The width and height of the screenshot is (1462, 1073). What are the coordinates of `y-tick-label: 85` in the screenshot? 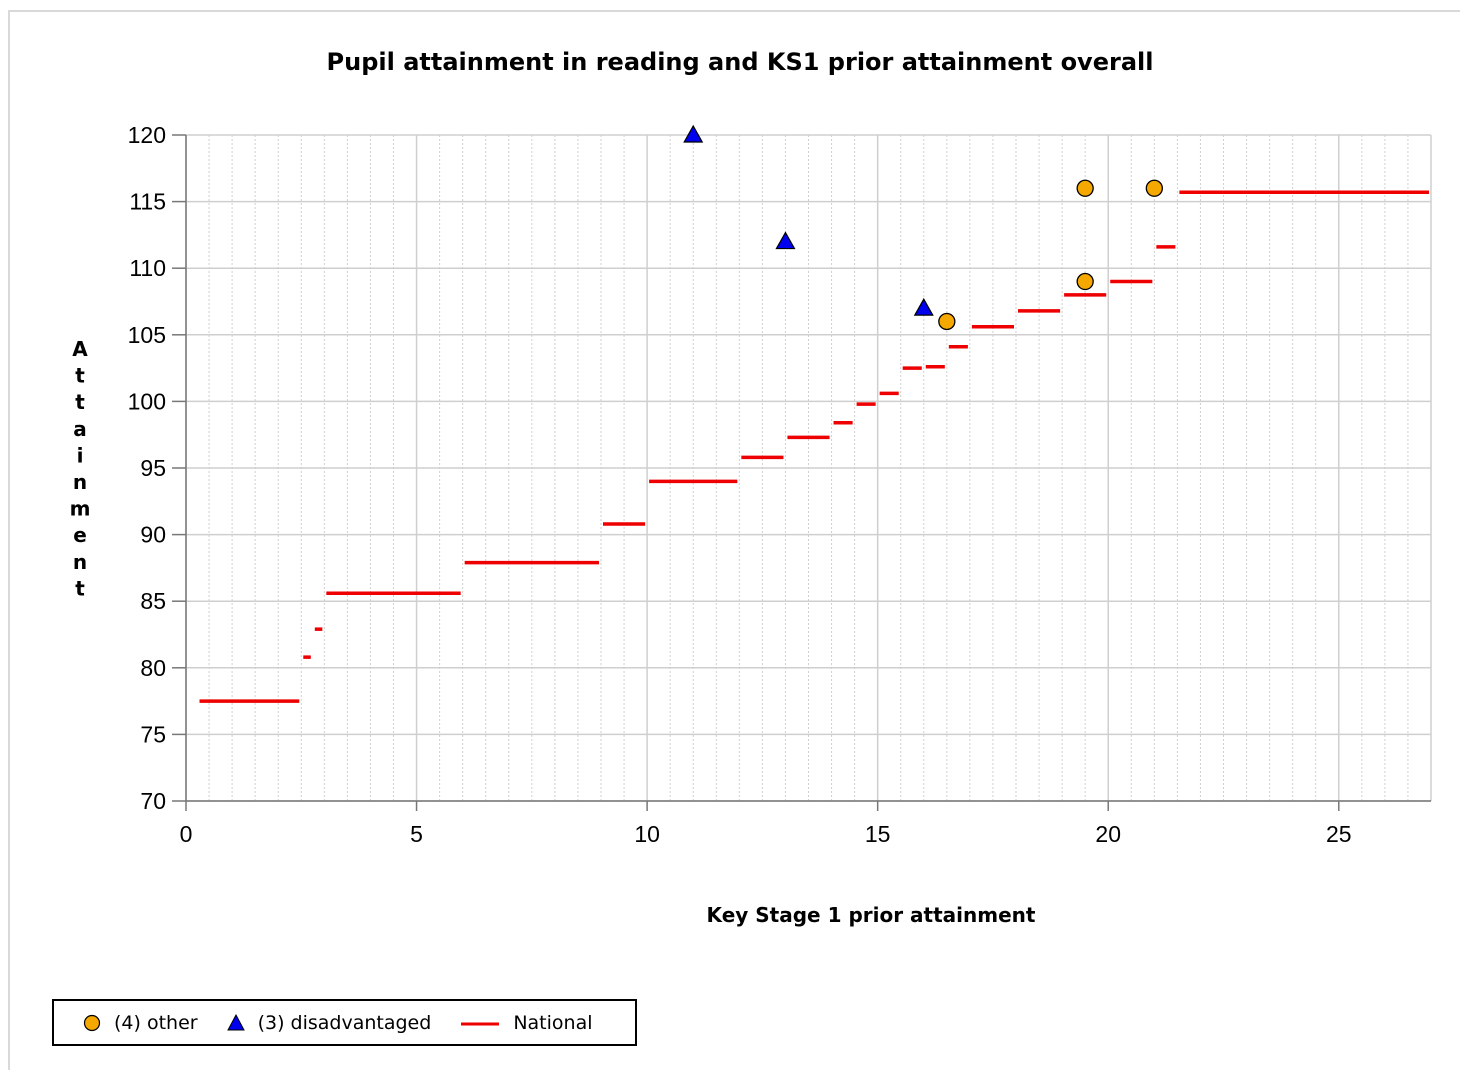 It's located at (153, 601).